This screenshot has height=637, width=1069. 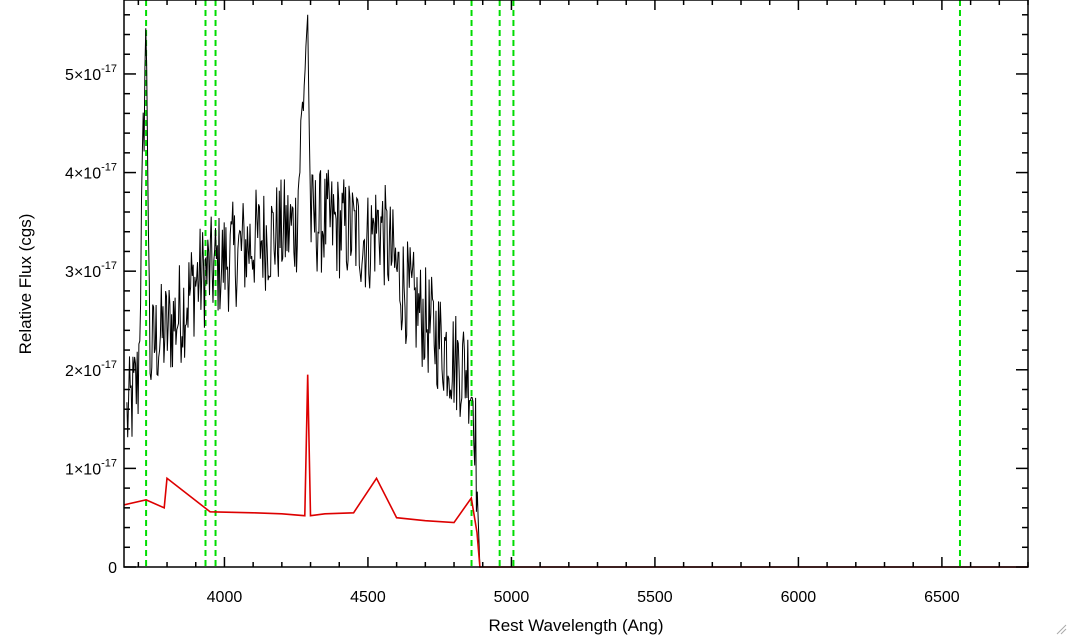 What do you see at coordinates (91, 172) in the screenshot?
I see `y-tick-label: 4×10⁻¹⁷` at bounding box center [91, 172].